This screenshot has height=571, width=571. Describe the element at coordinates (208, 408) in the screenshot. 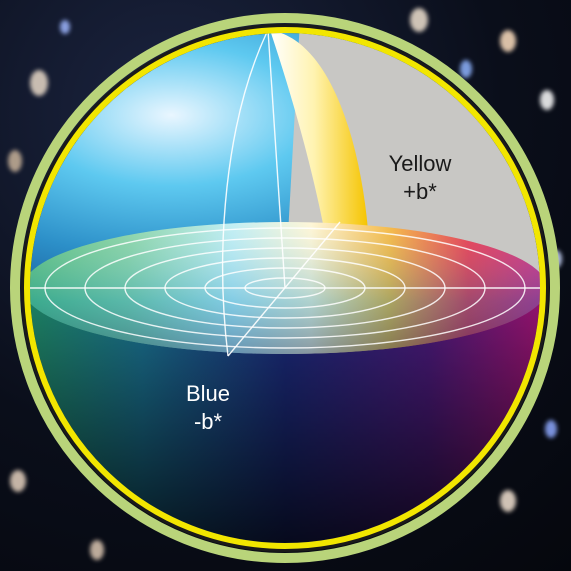

I see `blue-axis-label: Blue -b*` at that location.